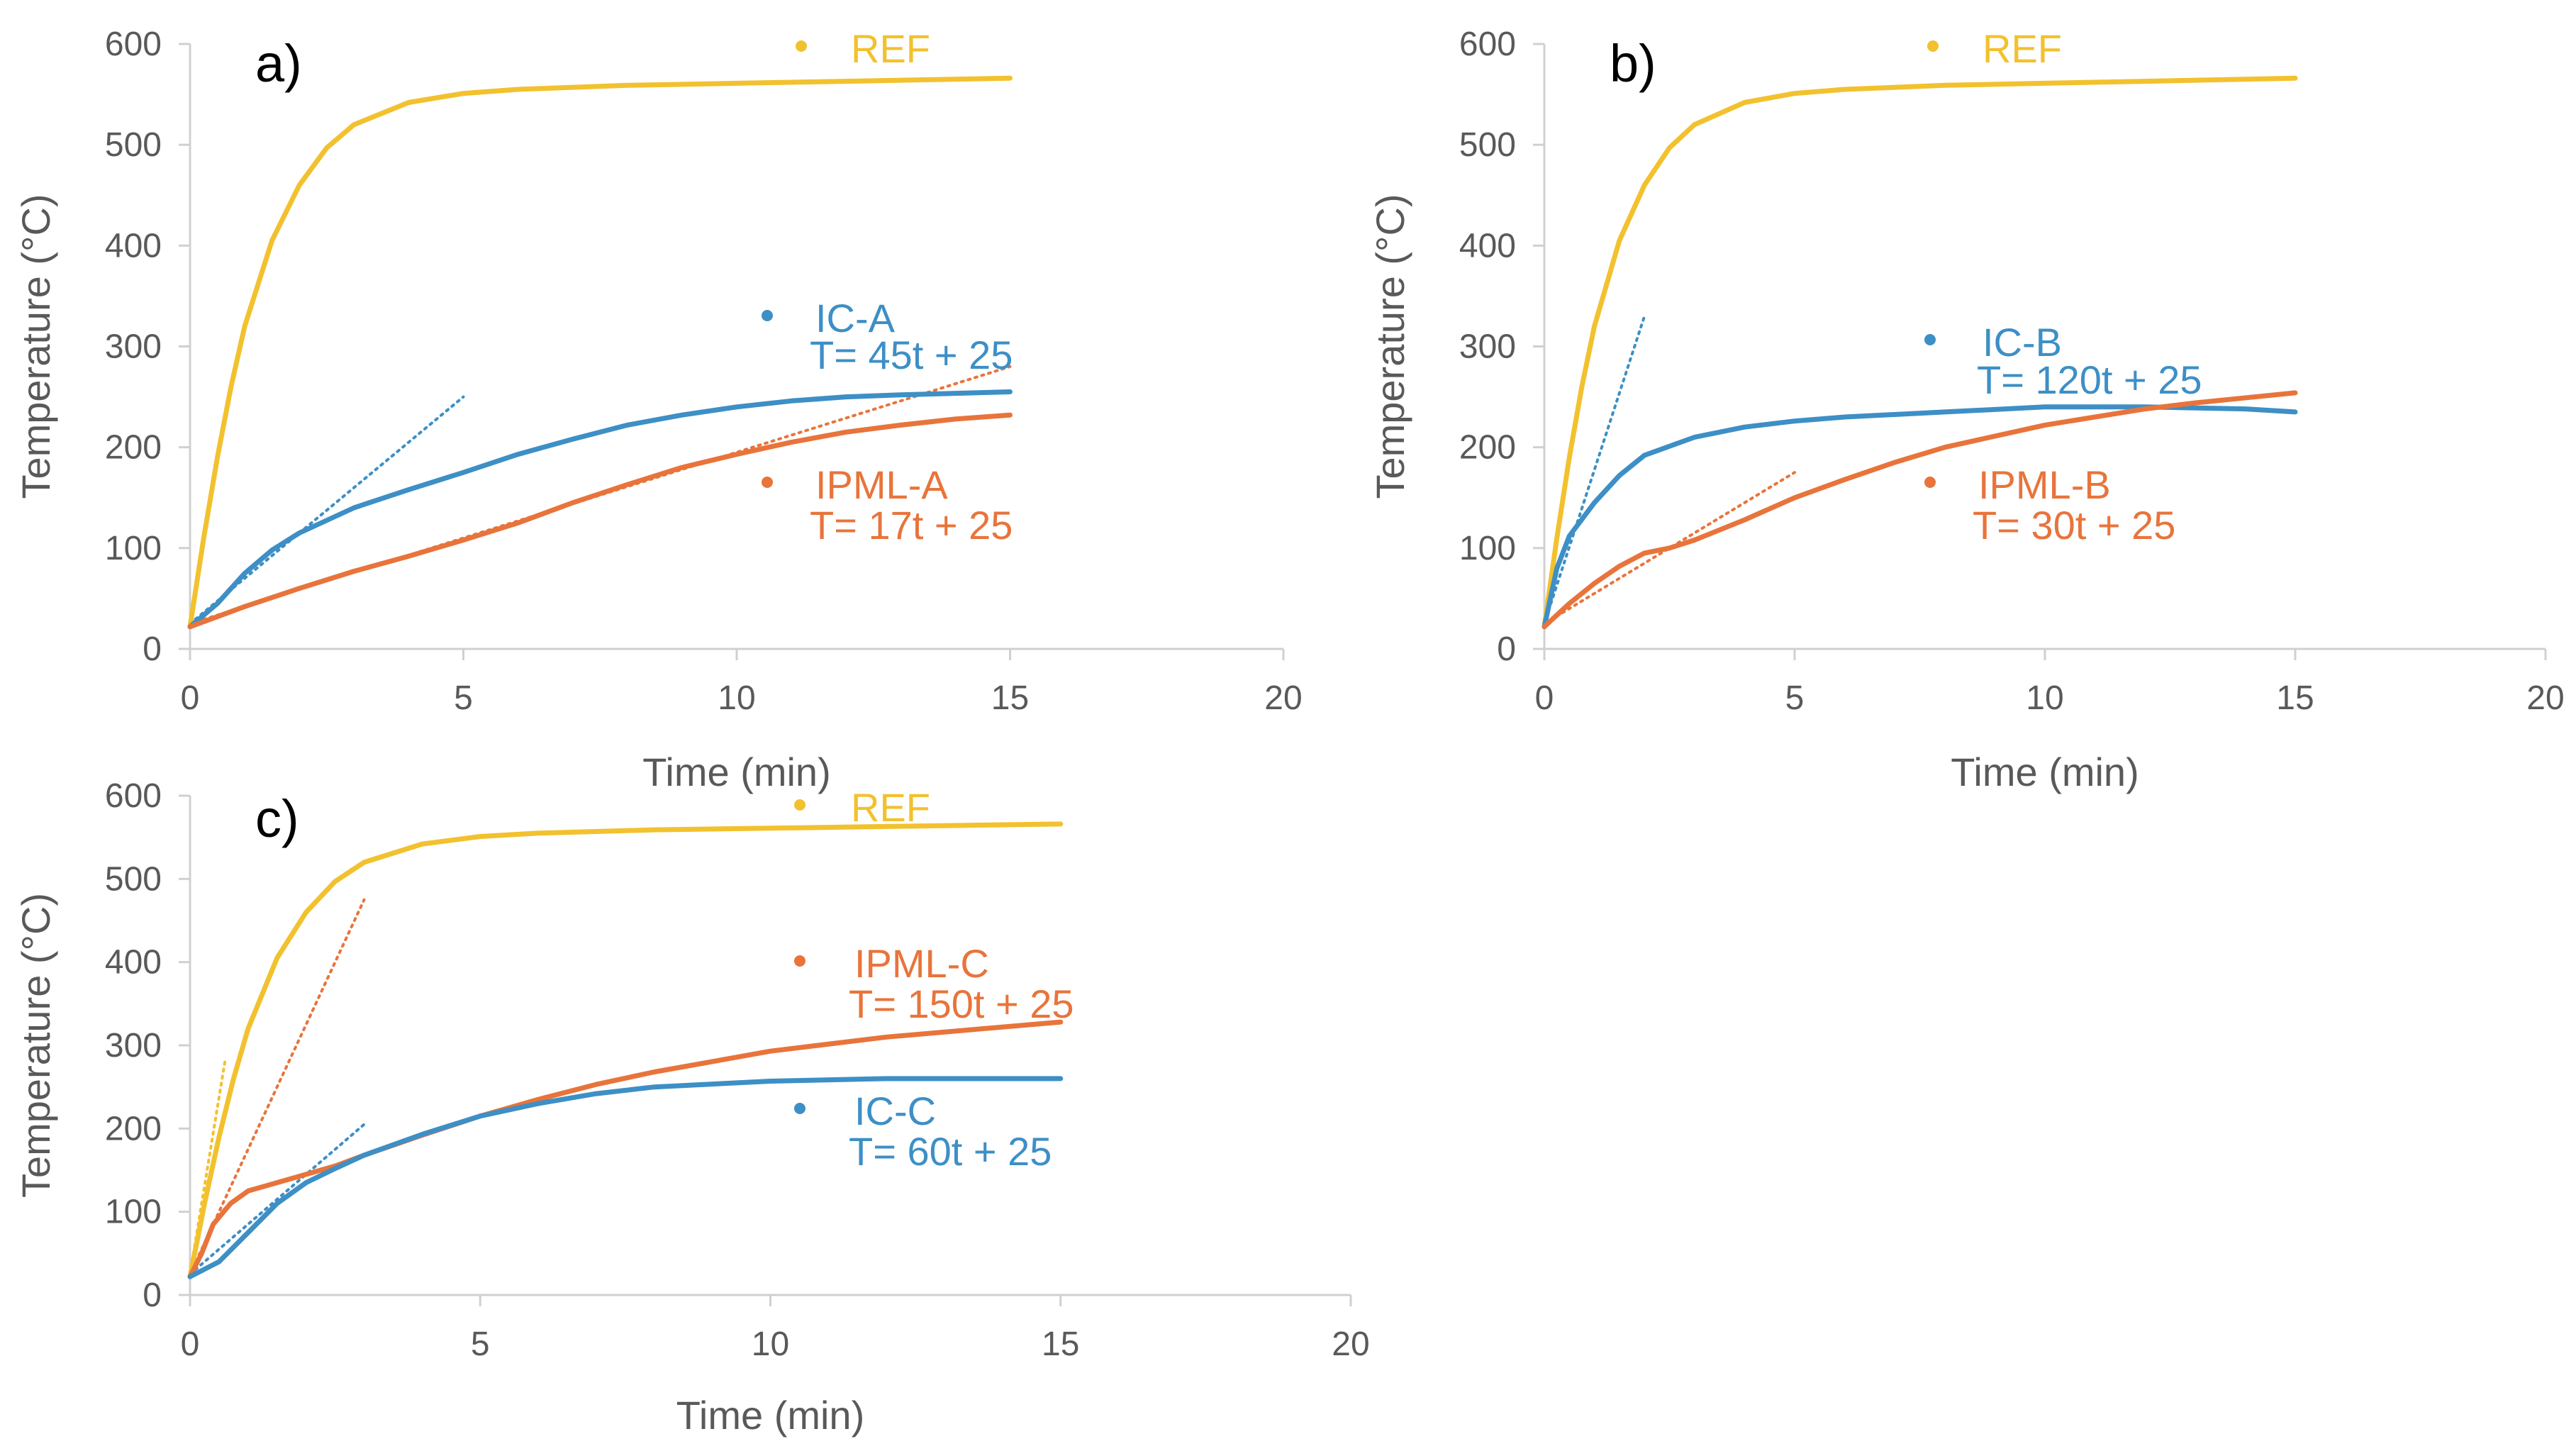 The image size is (2576, 1451). Describe the element at coordinates (895, 1111) in the screenshot. I see `legend-label-ic-c: IC-C` at that location.